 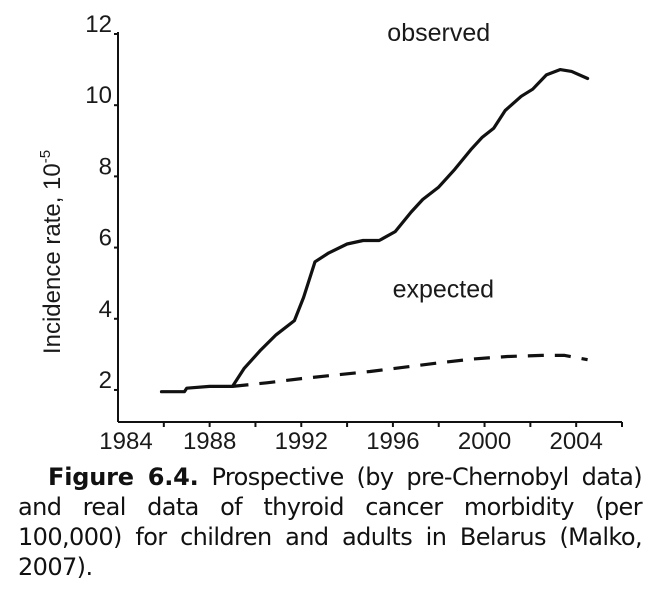 What do you see at coordinates (575, 441) in the screenshot?
I see `x-tick-label: 2004` at bounding box center [575, 441].